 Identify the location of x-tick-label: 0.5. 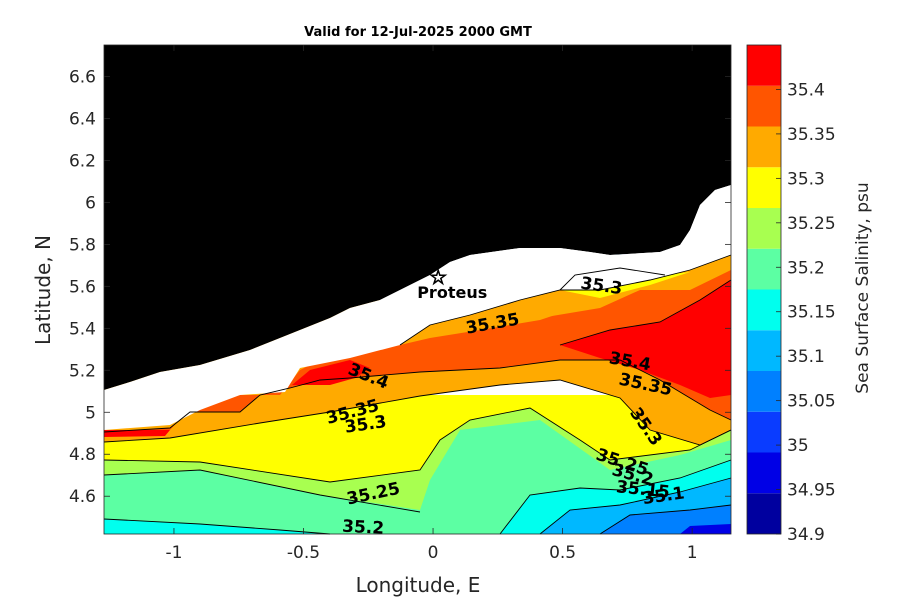
(562, 553).